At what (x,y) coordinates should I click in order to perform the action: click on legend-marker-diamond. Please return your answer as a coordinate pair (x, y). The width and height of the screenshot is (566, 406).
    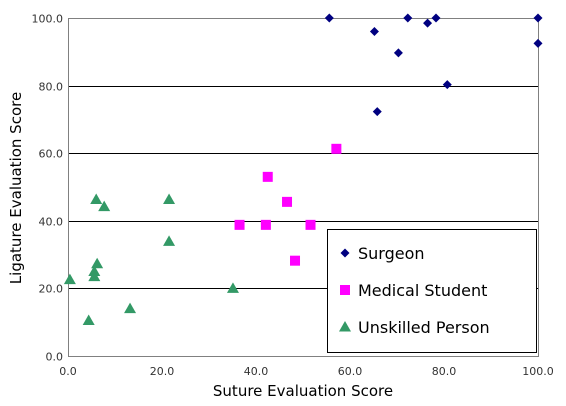
    Looking at the image, I should click on (345, 253).